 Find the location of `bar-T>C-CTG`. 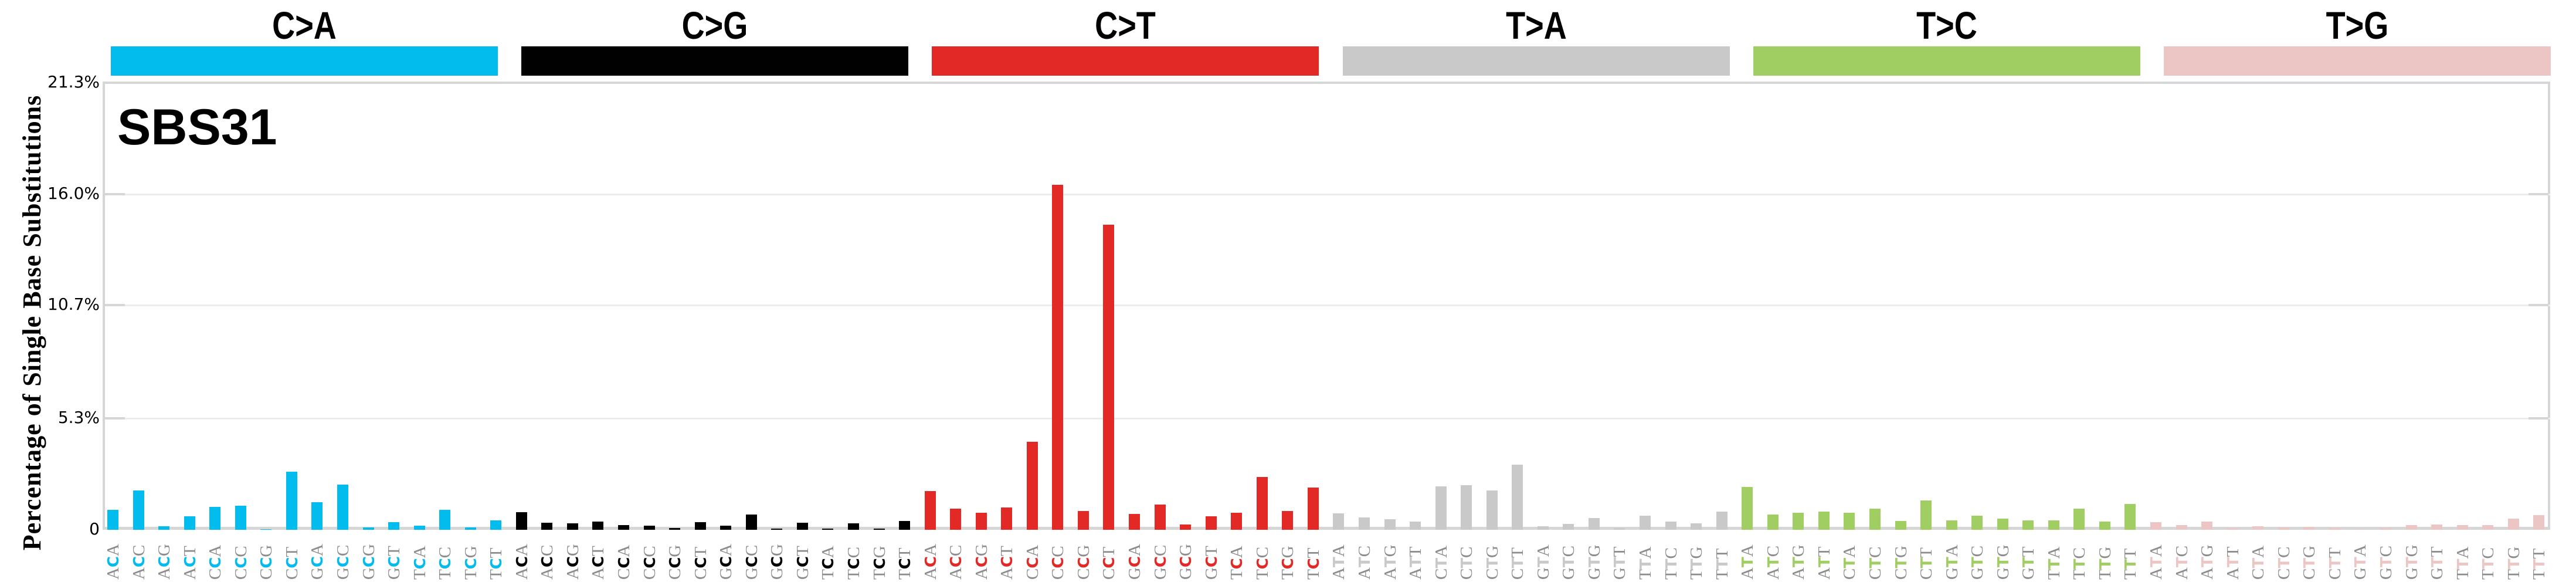

bar-T>C-CTG is located at coordinates (1900, 525).